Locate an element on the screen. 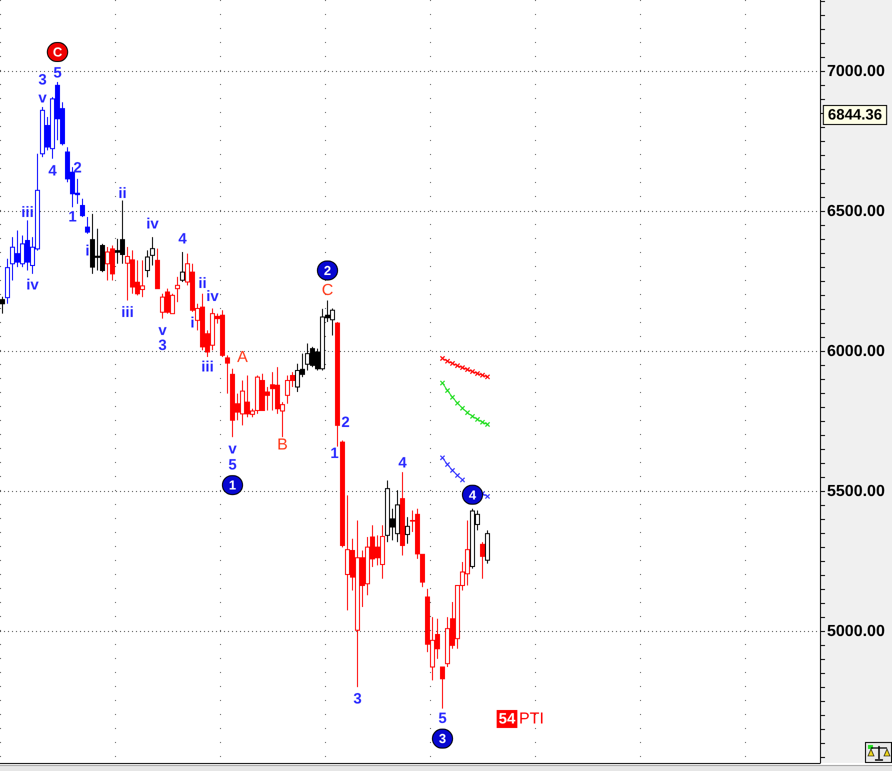  text: 6844.36 is located at coordinates (855, 115).